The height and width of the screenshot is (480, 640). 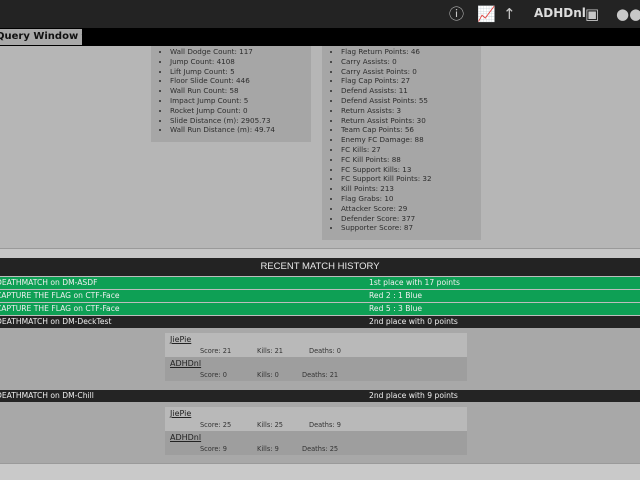 What do you see at coordinates (411, 52) in the screenshot?
I see `stat-item: Flag Return Points: 46` at bounding box center [411, 52].